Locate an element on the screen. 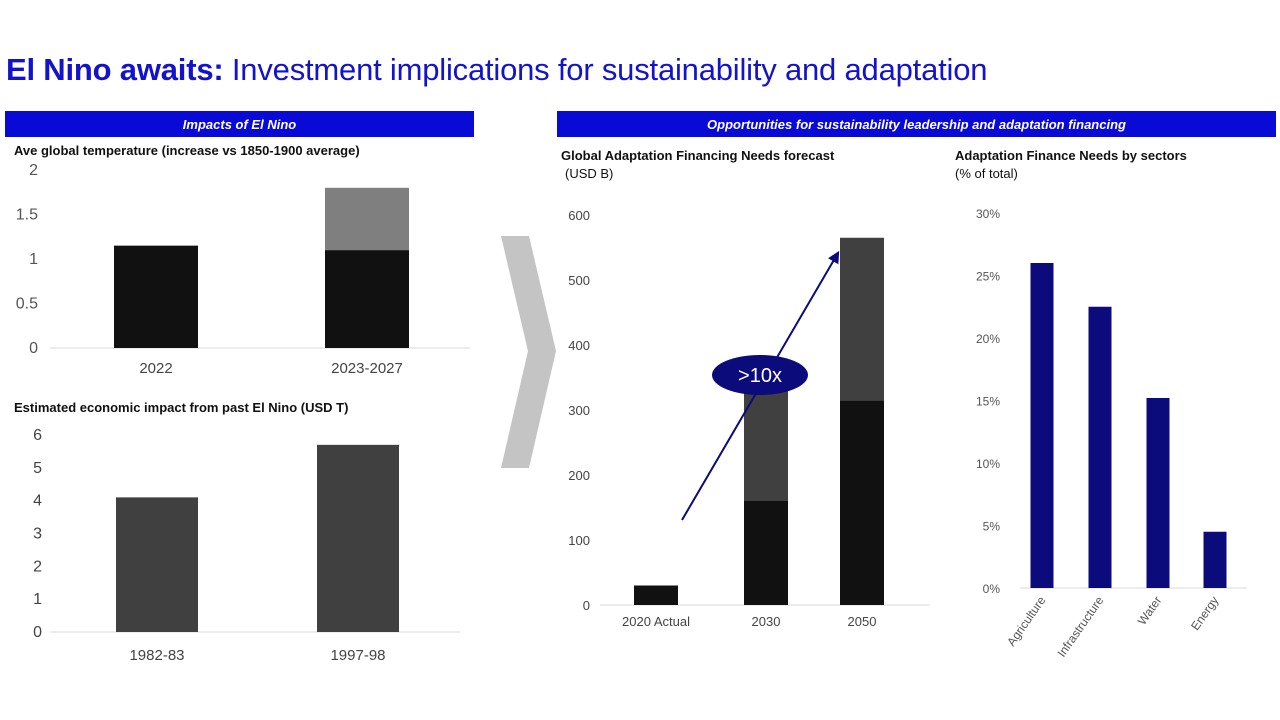 The image size is (1280, 720). economic-y-tick-label: 0 is located at coordinates (37, 632).